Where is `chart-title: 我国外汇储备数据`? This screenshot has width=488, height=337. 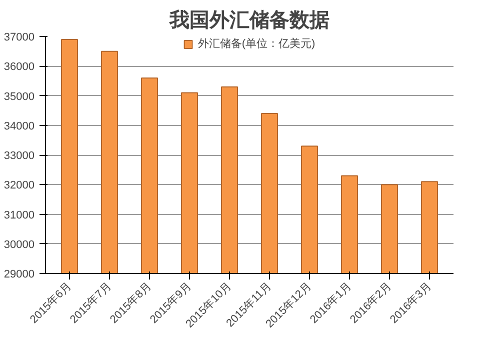
chart-title: 我国外汇储备数据 is located at coordinates (249, 20).